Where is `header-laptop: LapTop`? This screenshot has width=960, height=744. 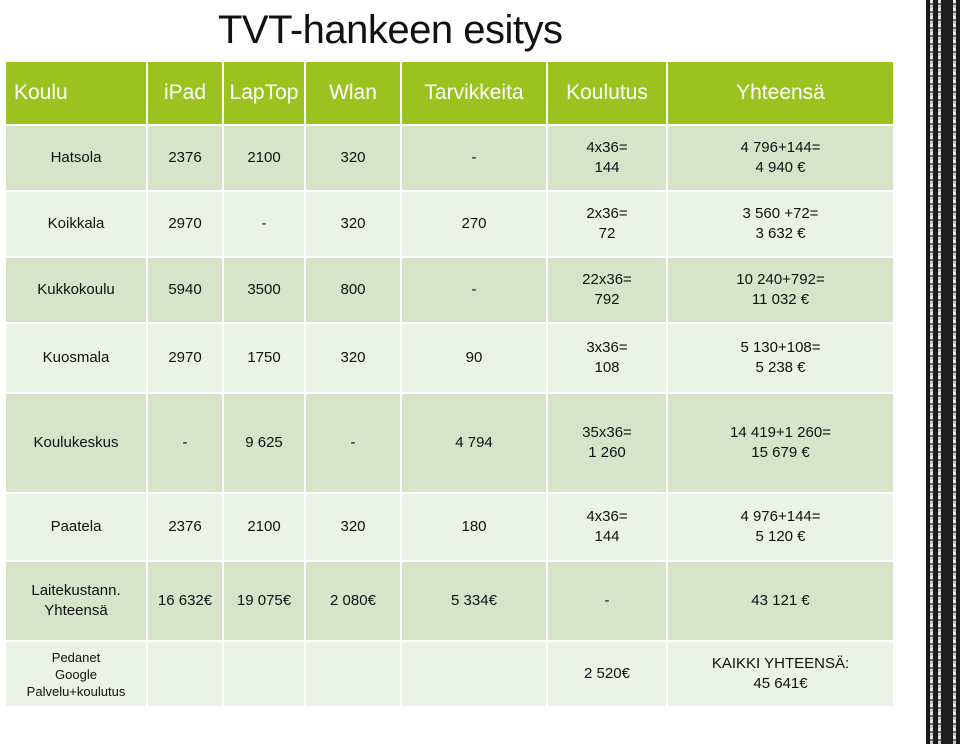
header-laptop: LapTop is located at coordinates (264, 93).